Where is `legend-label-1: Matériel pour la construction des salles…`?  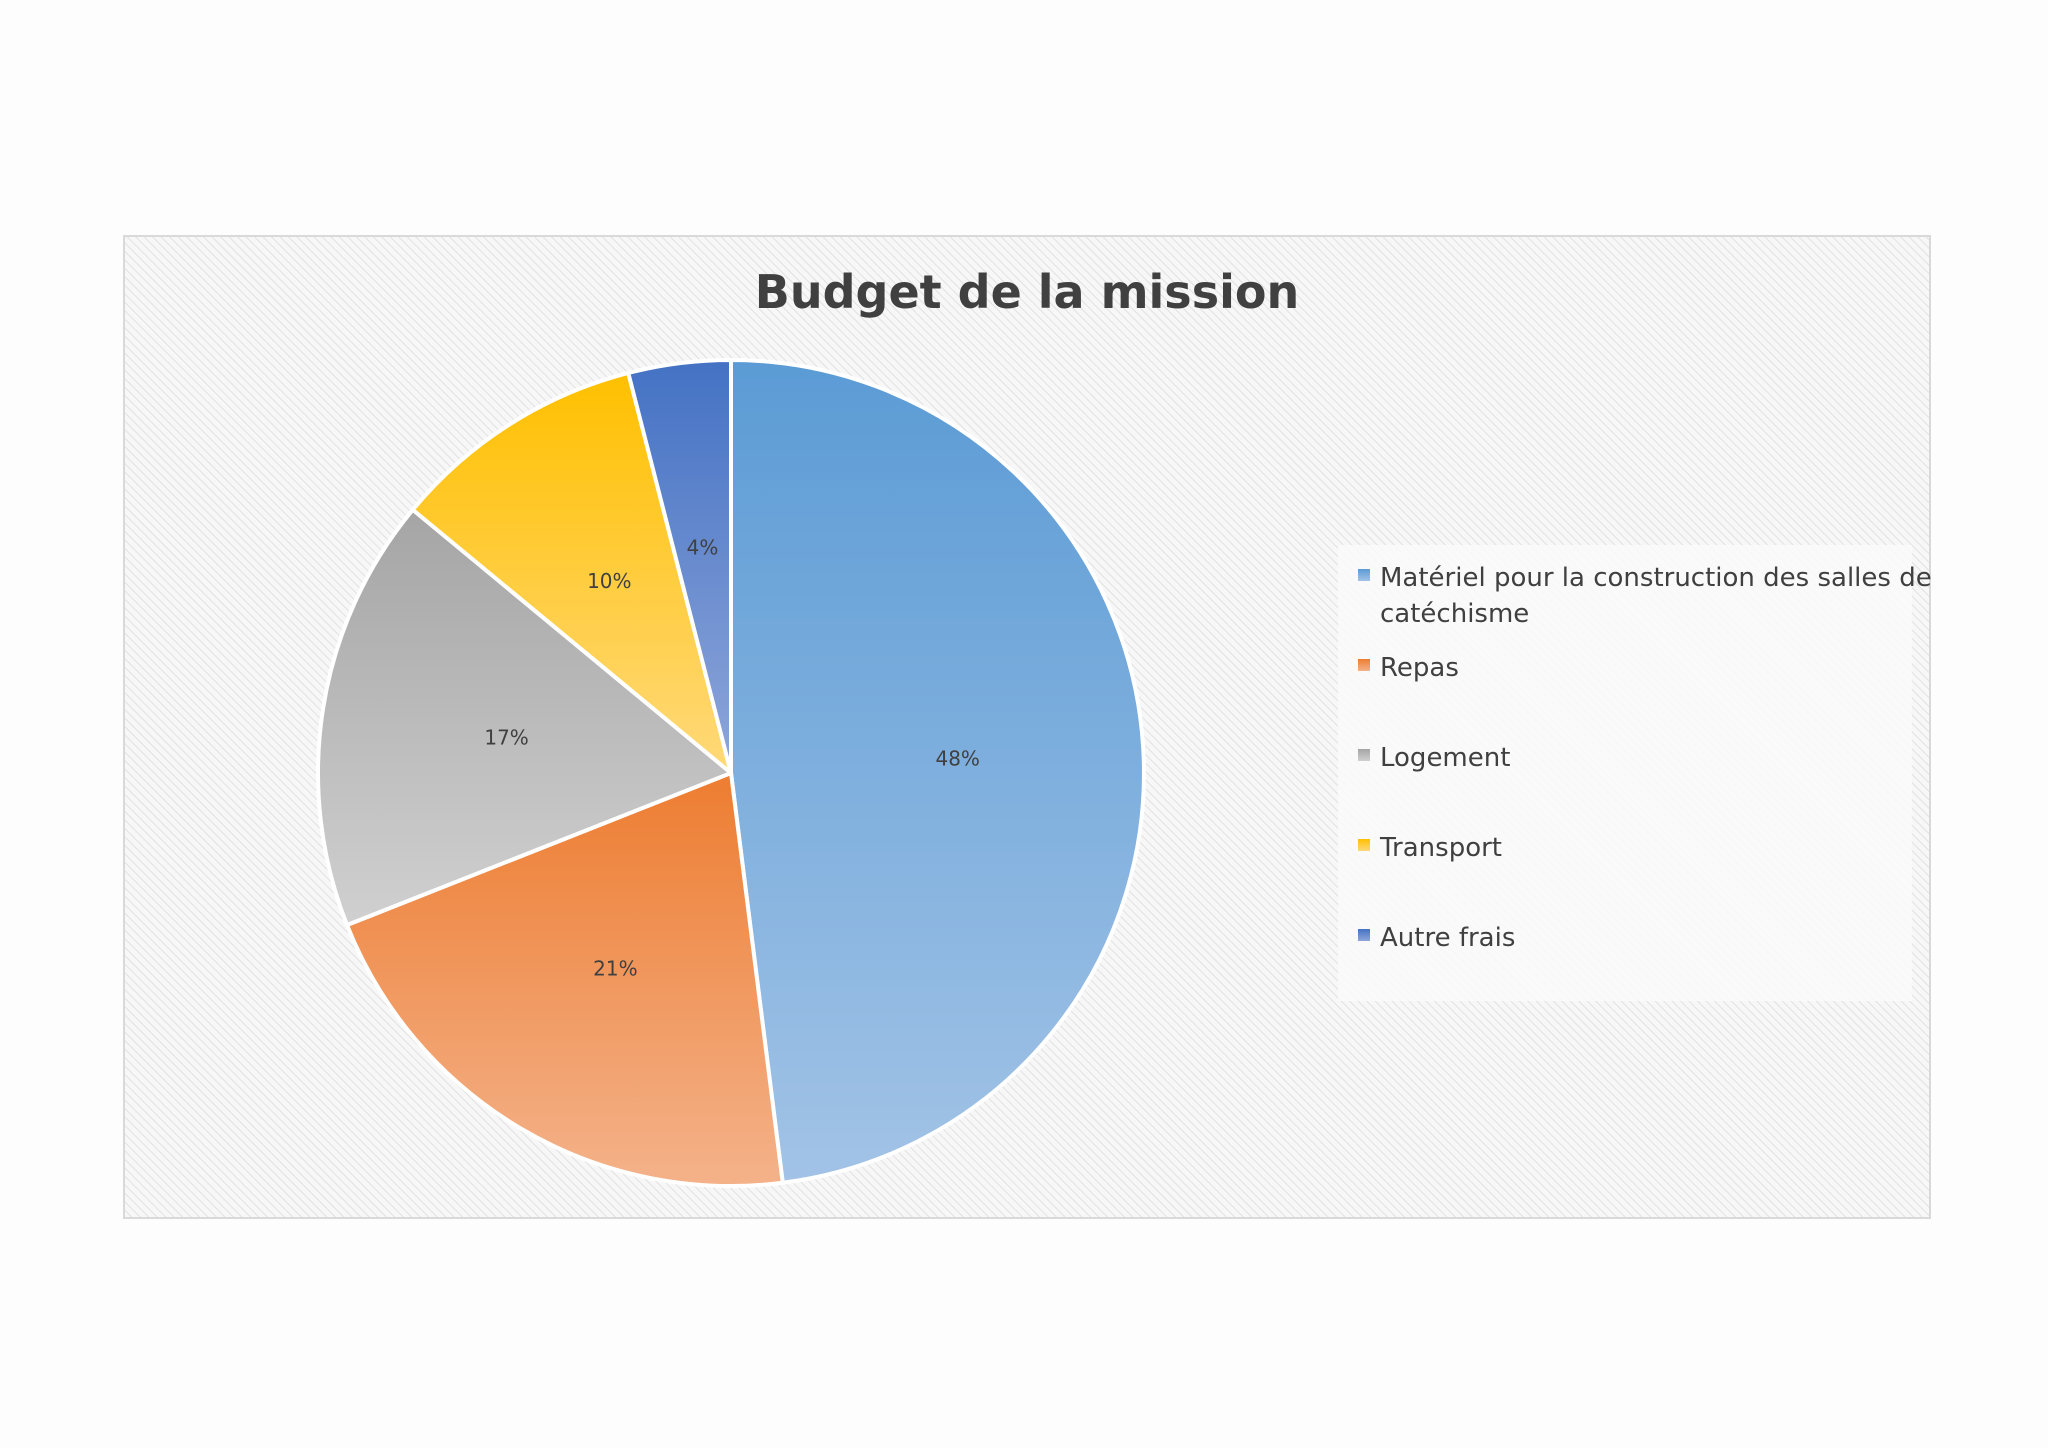 legend-label-1: Matériel pour la construction des salles… is located at coordinates (1656, 596).